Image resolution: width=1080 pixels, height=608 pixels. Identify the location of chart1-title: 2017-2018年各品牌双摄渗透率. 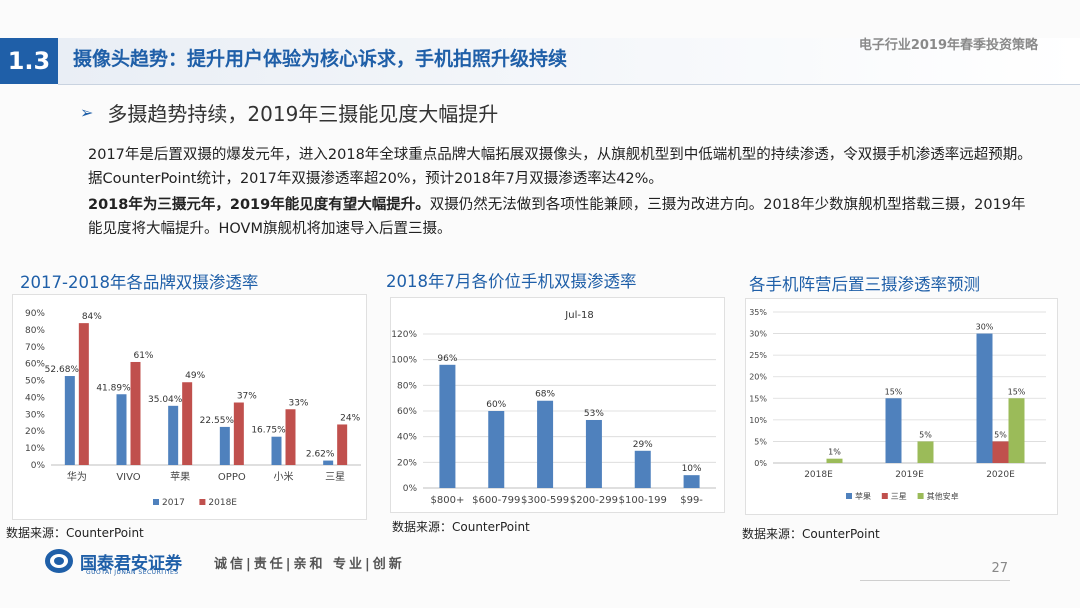
(139, 282).